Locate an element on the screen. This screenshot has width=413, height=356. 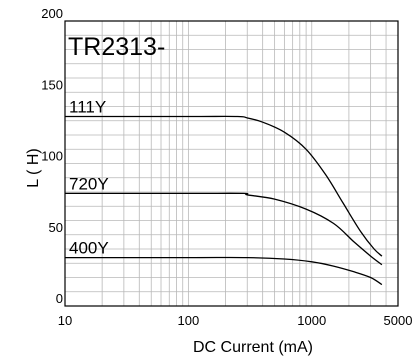
series-labels: 111Y 720Y 400Y is located at coordinates (89, 177).